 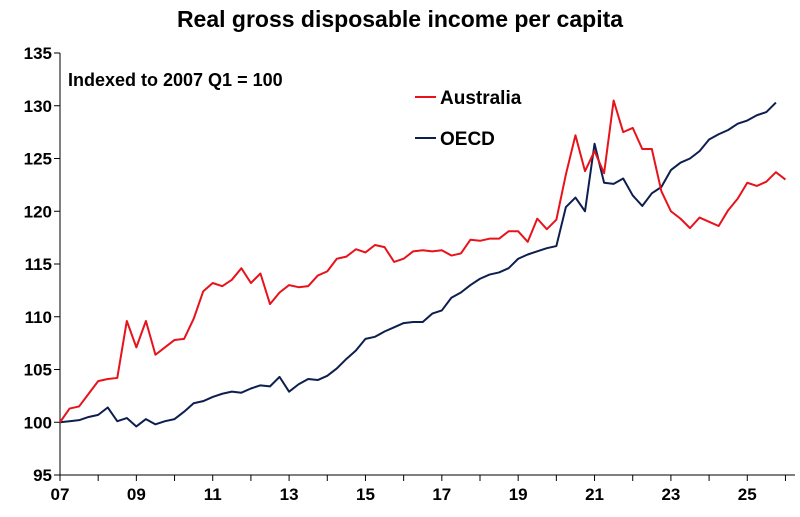 What do you see at coordinates (38, 422) in the screenshot?
I see `y-tick-label: 100` at bounding box center [38, 422].